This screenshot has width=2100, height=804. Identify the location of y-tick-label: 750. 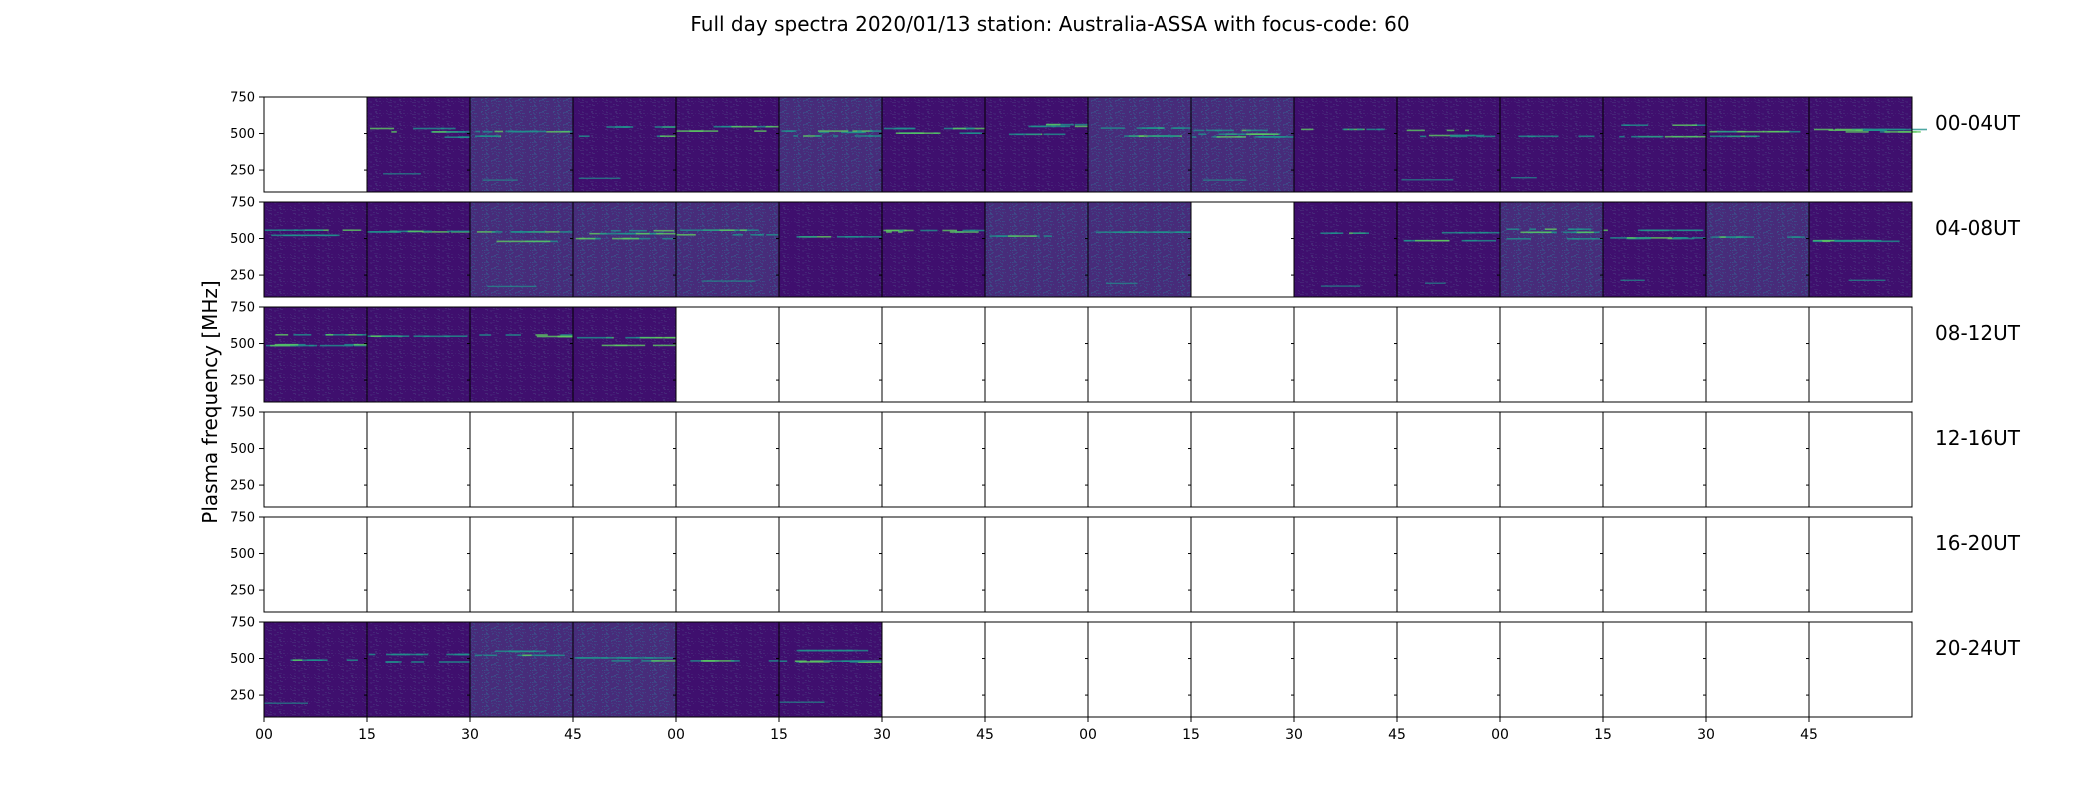
(242, 203).